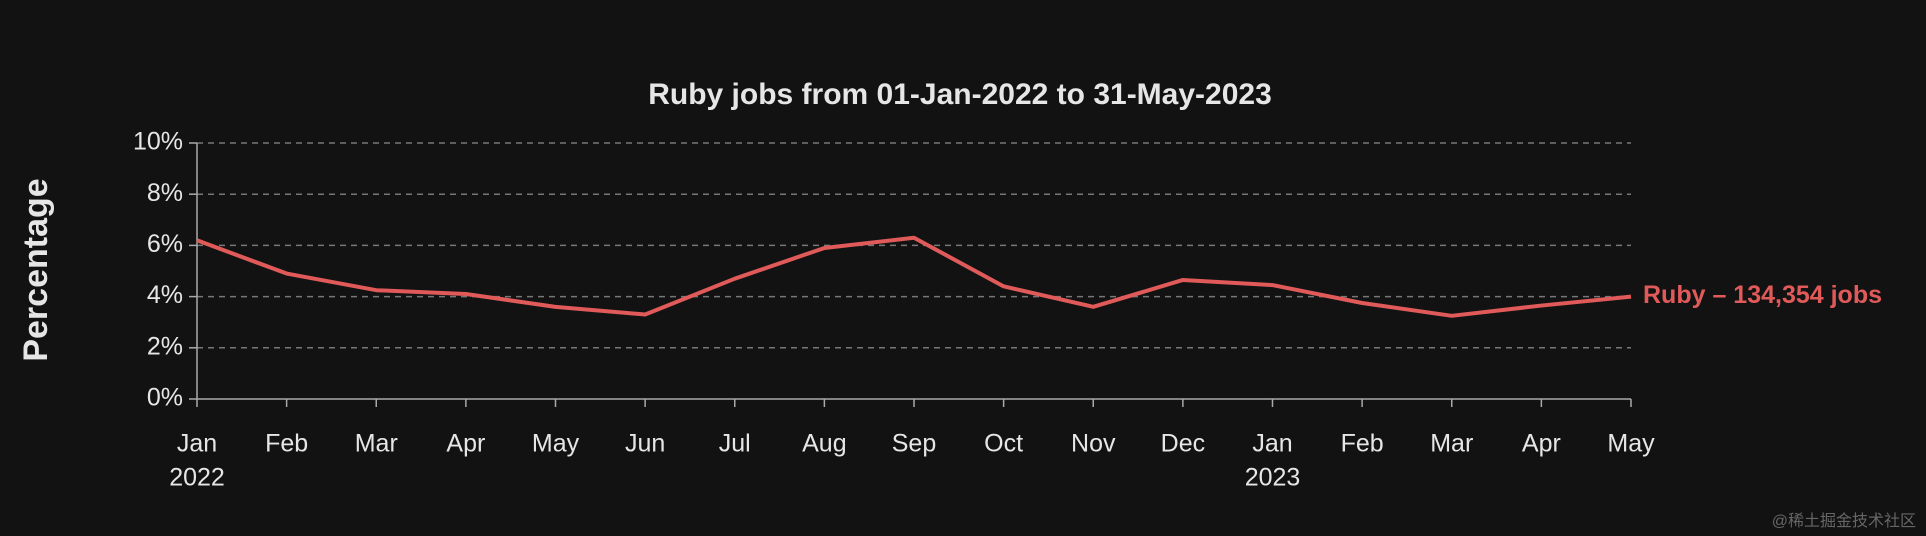 The height and width of the screenshot is (536, 1926). I want to click on series-line, so click(914, 276).